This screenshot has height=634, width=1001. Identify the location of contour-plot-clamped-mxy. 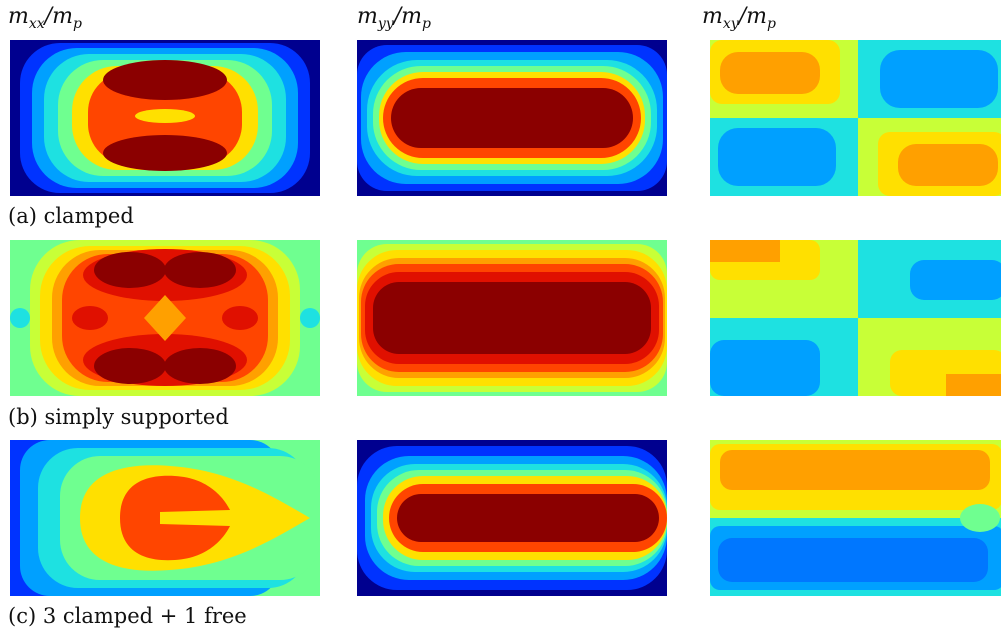
(855, 118).